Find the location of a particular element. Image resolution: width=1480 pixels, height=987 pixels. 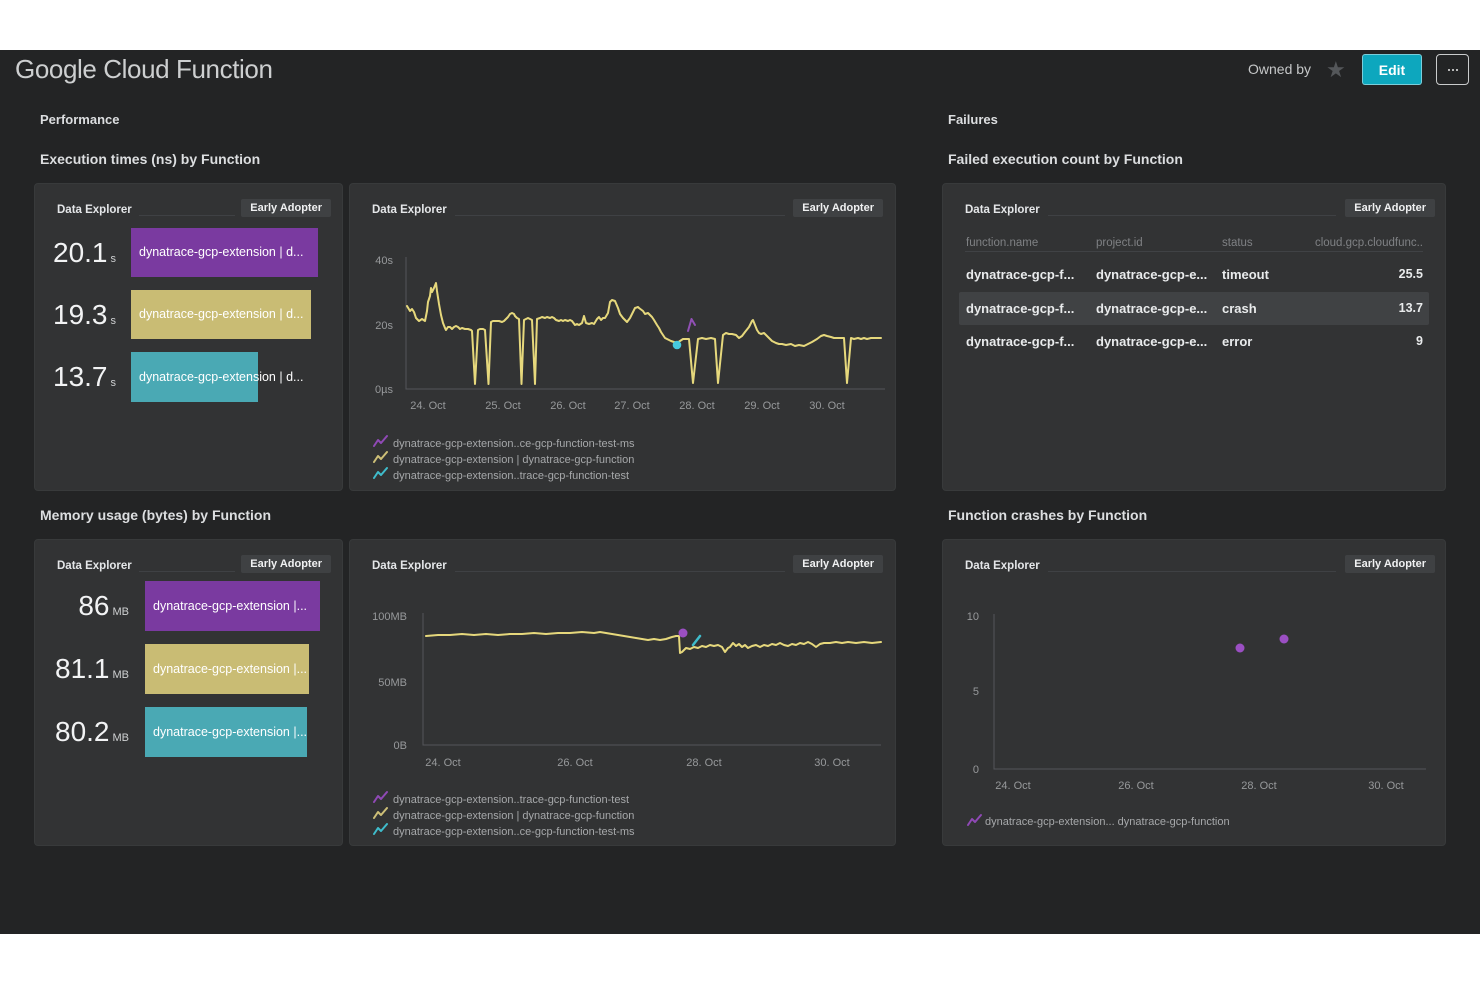

svg-text: 29. Oct is located at coordinates (761, 406).